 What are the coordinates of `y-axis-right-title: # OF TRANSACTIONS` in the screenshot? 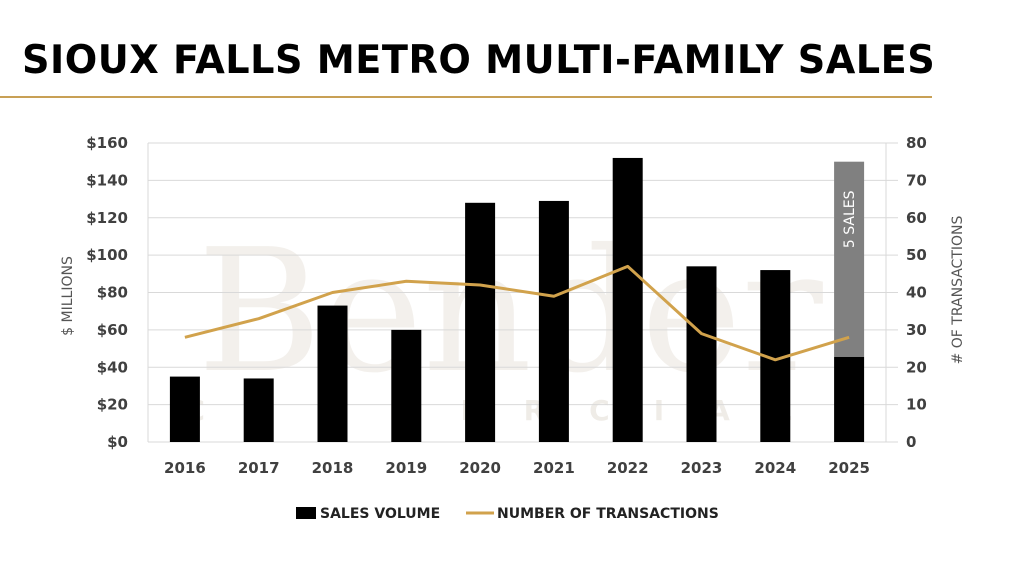 It's located at (958, 290).